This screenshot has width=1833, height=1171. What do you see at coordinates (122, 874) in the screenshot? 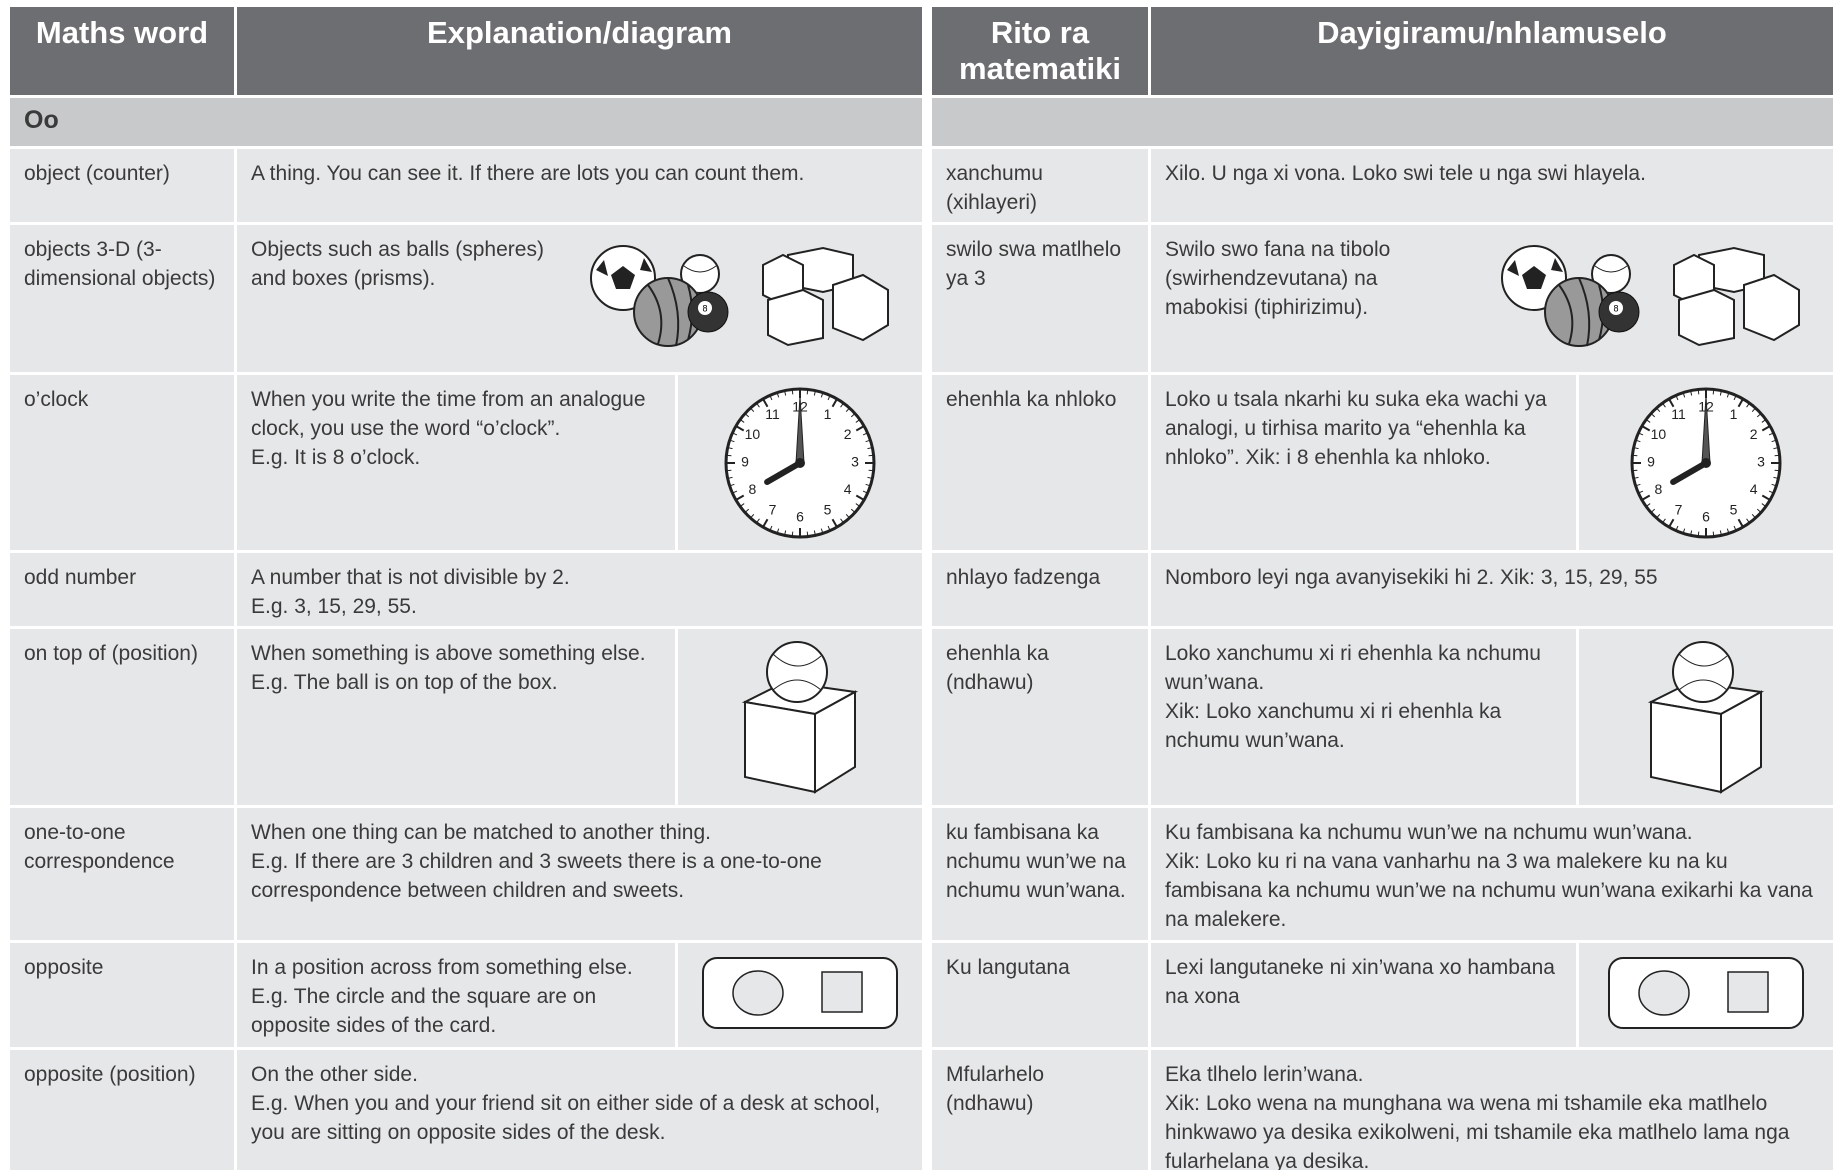
I see `term: one-to-one correspondence` at bounding box center [122, 874].